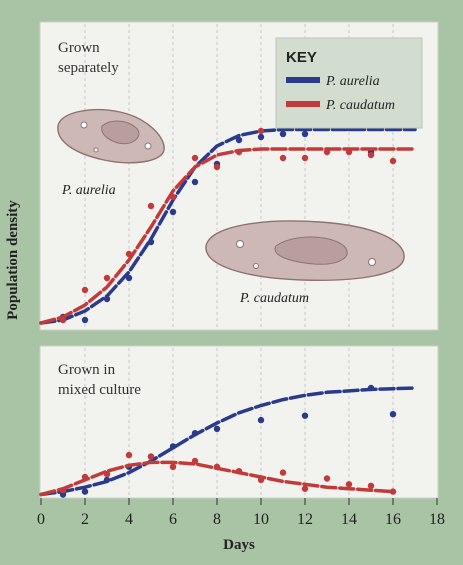 Image resolution: width=463 pixels, height=565 pixels. I want to click on top-panel-label-line2: separately, so click(88, 68).